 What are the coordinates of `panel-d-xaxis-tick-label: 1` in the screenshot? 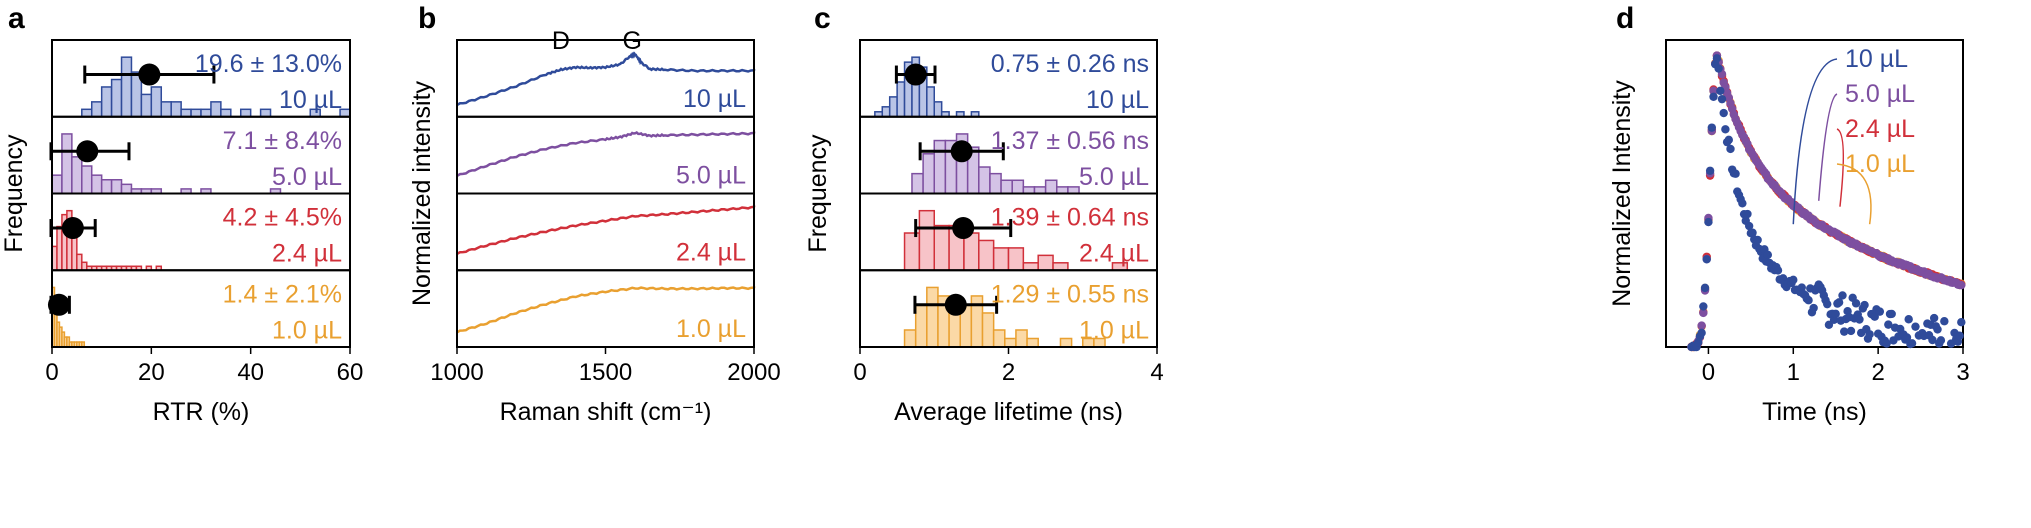 It's located at (1793, 372).